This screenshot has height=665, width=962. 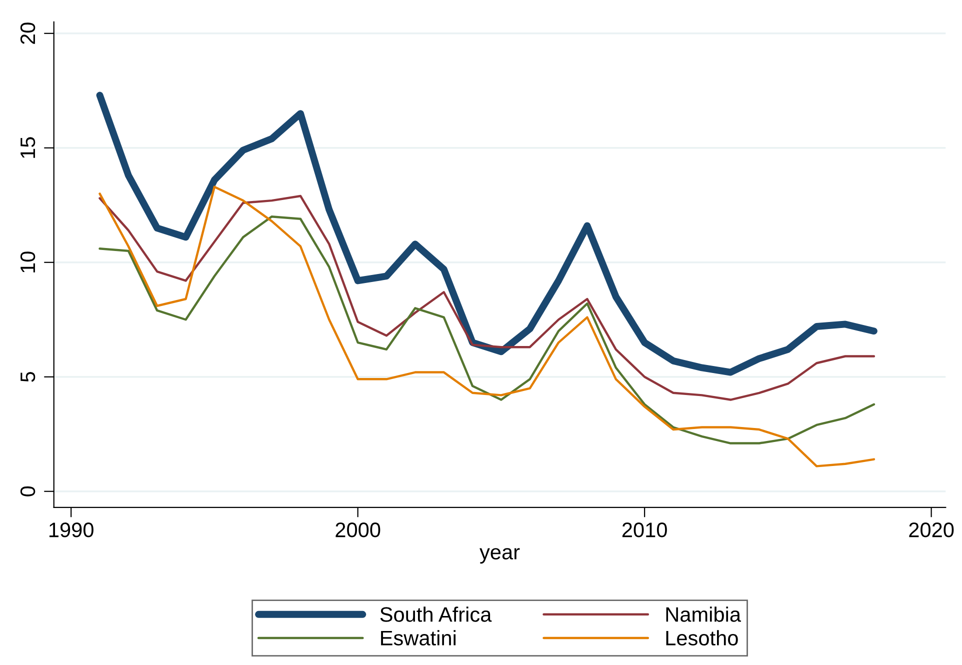 What do you see at coordinates (28, 377) in the screenshot?
I see `y-tick-label: 5` at bounding box center [28, 377].